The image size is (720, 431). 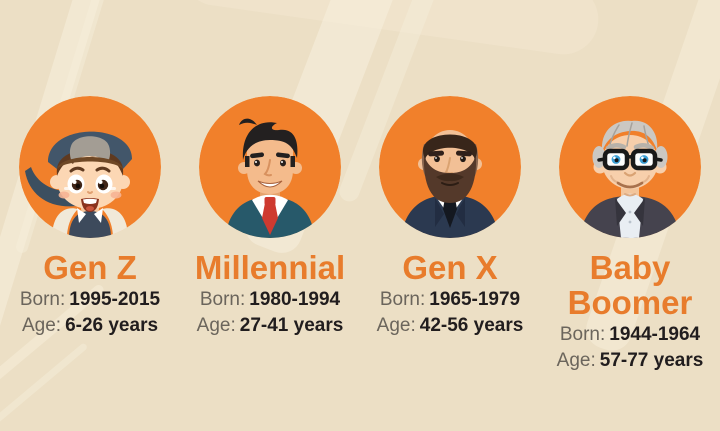 I want to click on gen-z-avatar-illustration, so click(x=90, y=167).